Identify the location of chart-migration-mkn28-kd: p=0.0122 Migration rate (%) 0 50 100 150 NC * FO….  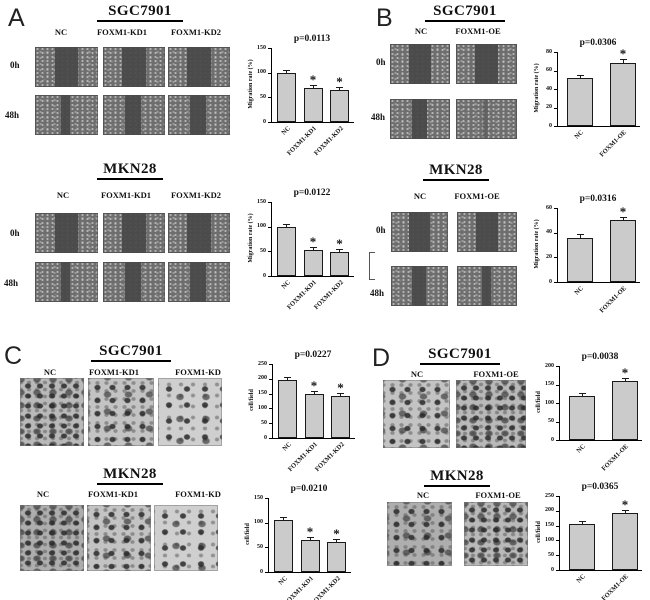
(301, 254).